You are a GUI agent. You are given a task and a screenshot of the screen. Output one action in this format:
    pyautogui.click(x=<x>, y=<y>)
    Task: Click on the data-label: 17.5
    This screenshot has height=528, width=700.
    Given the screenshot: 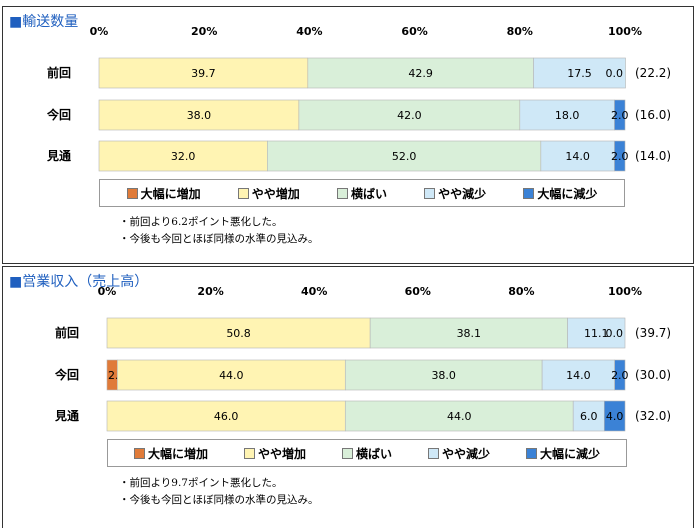 What is the action you would take?
    pyautogui.click(x=579, y=73)
    